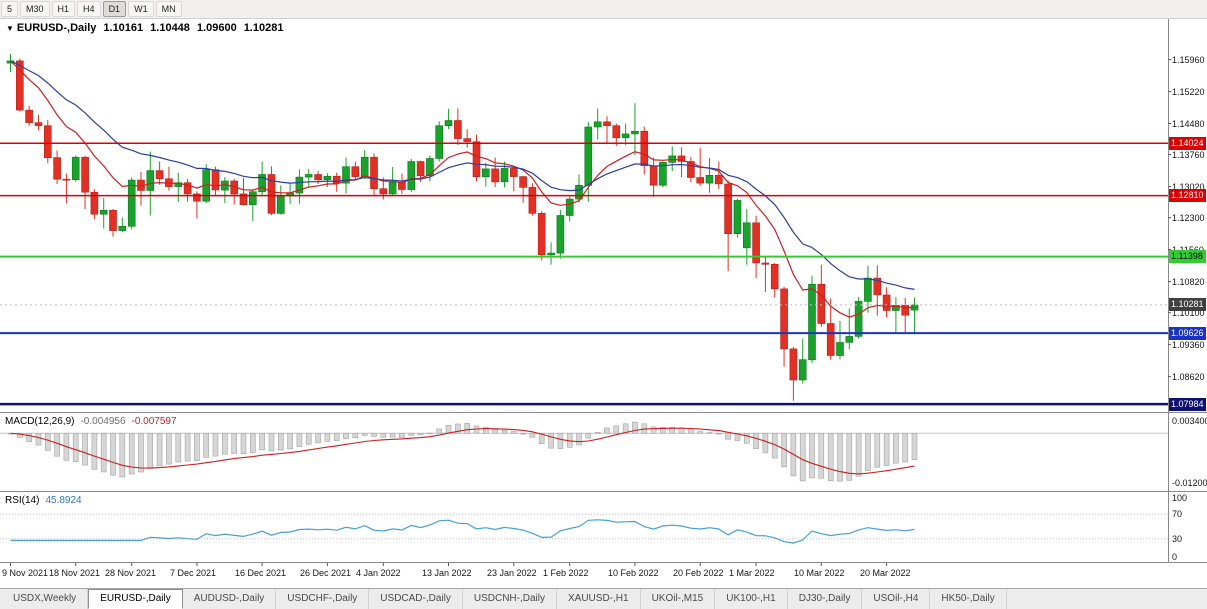  I want to click on chart-tab-hk50-daily: HK50-,Daily, so click(968, 599).